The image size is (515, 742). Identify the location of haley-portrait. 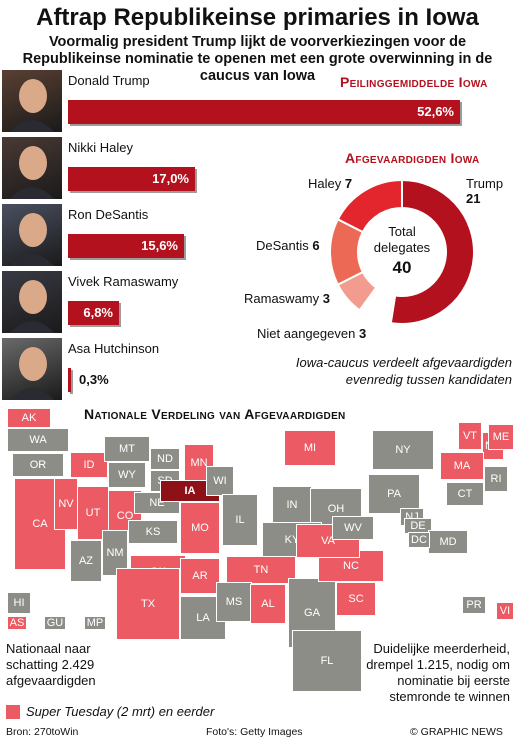
(32, 168).